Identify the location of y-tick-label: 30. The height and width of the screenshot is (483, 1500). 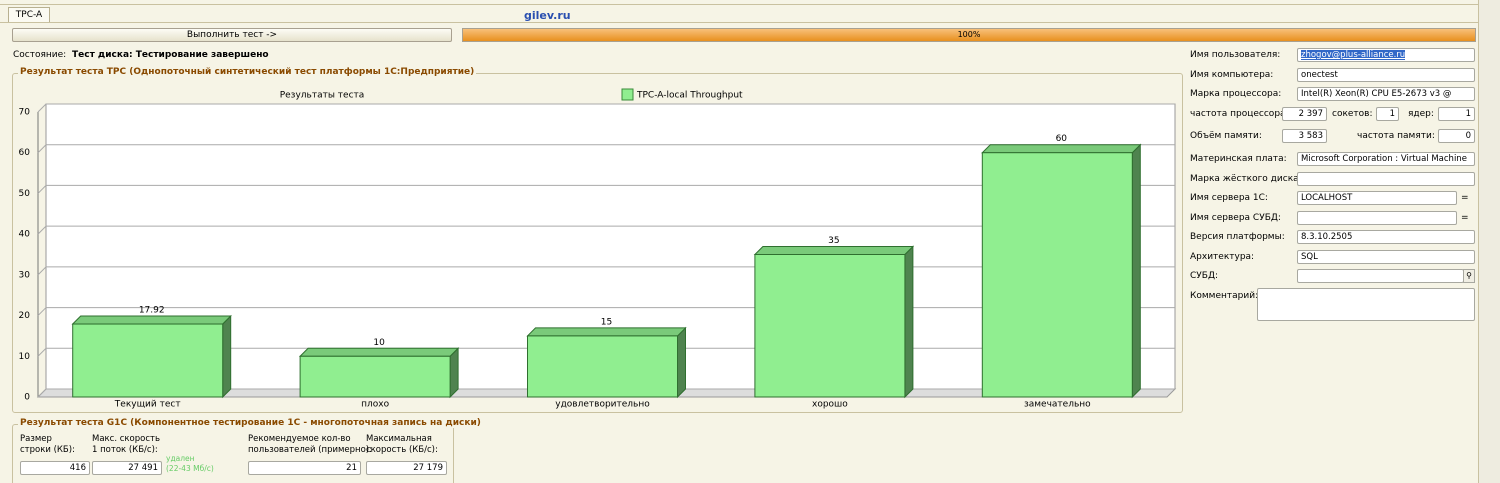
(25, 275).